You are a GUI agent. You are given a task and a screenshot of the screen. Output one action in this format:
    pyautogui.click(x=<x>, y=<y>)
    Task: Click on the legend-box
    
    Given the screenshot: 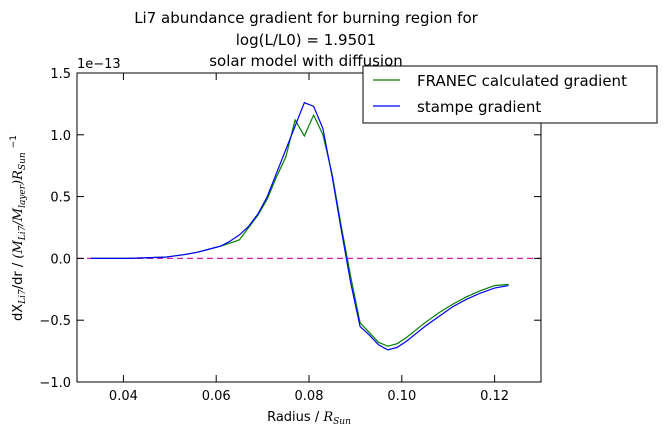 What is the action you would take?
    pyautogui.click(x=510, y=94)
    